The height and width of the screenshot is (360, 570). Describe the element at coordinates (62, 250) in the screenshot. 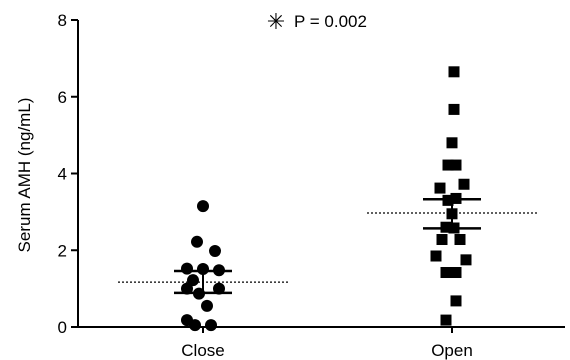

I see `y-tick-label: 2` at that location.